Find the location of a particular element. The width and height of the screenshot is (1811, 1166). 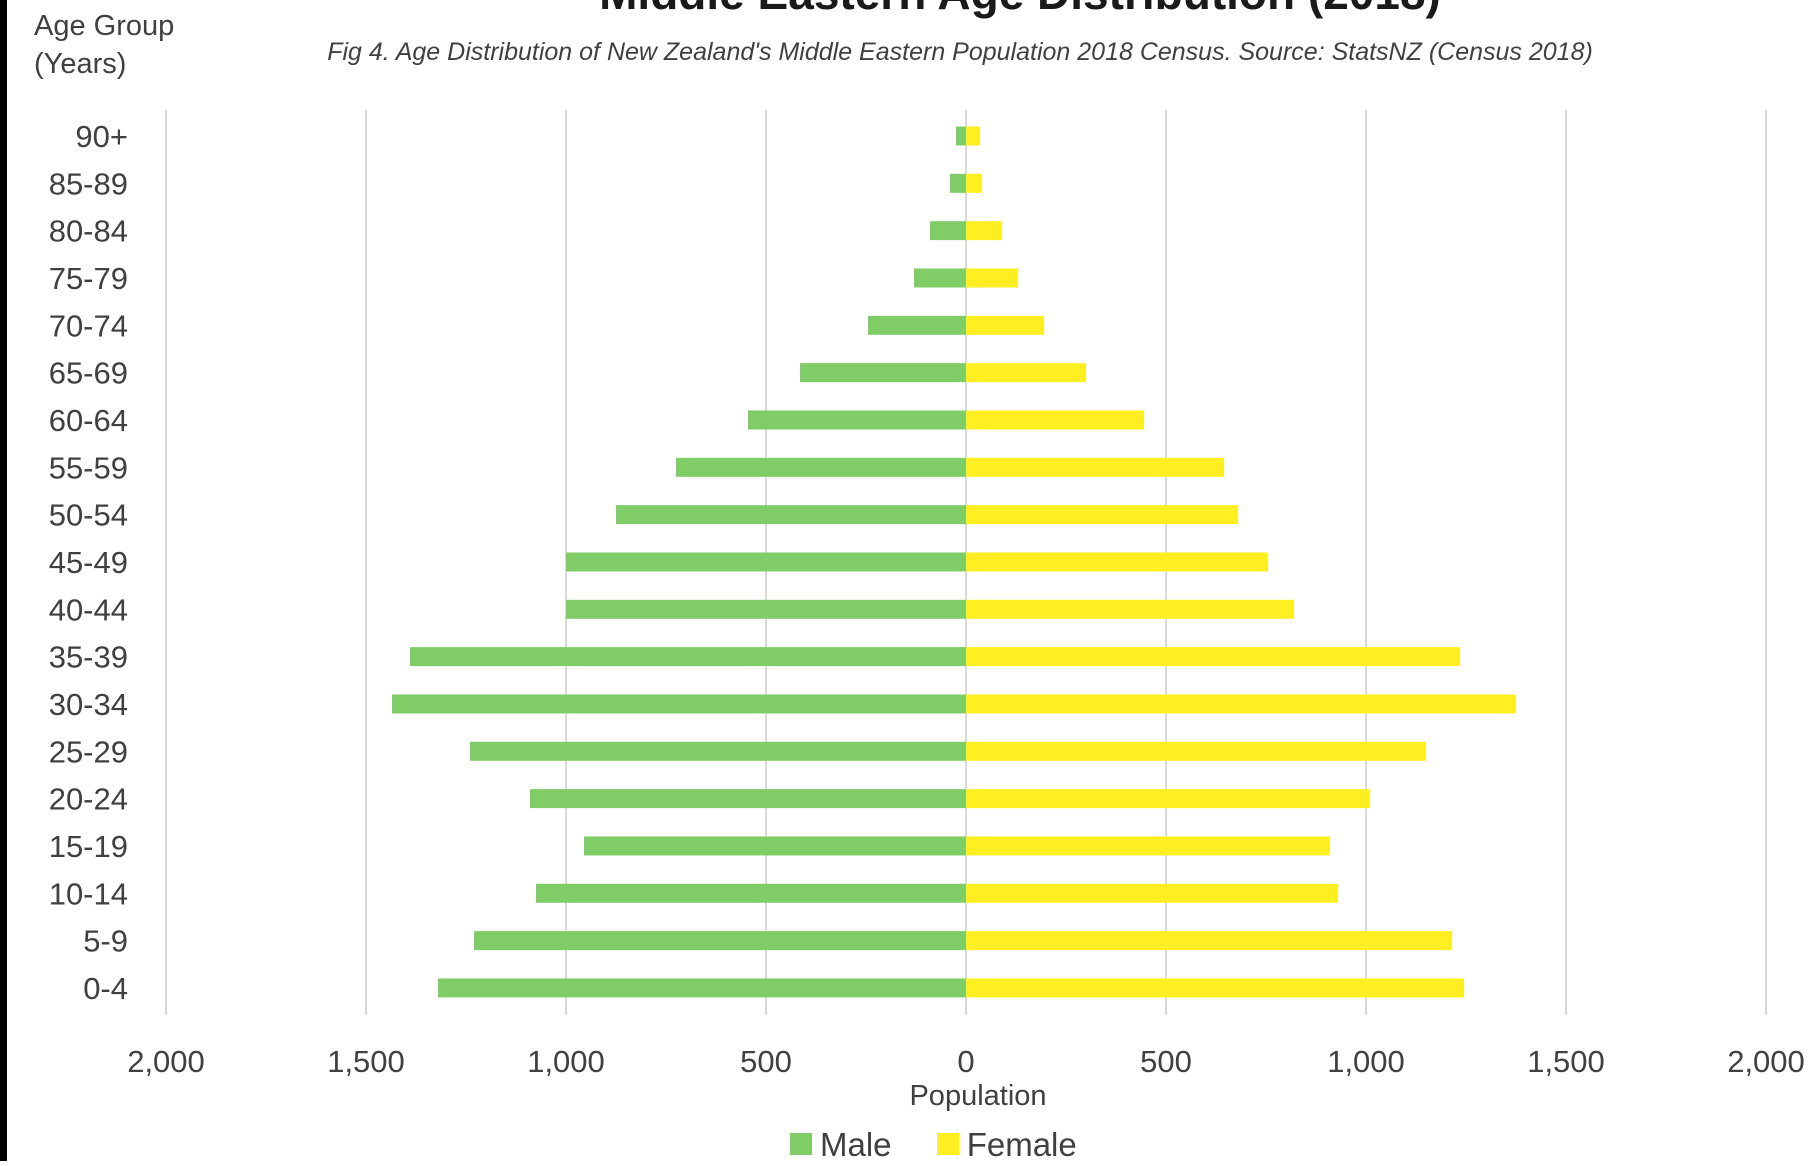

x-tick-label-0: 2,000 is located at coordinates (166, 1061).